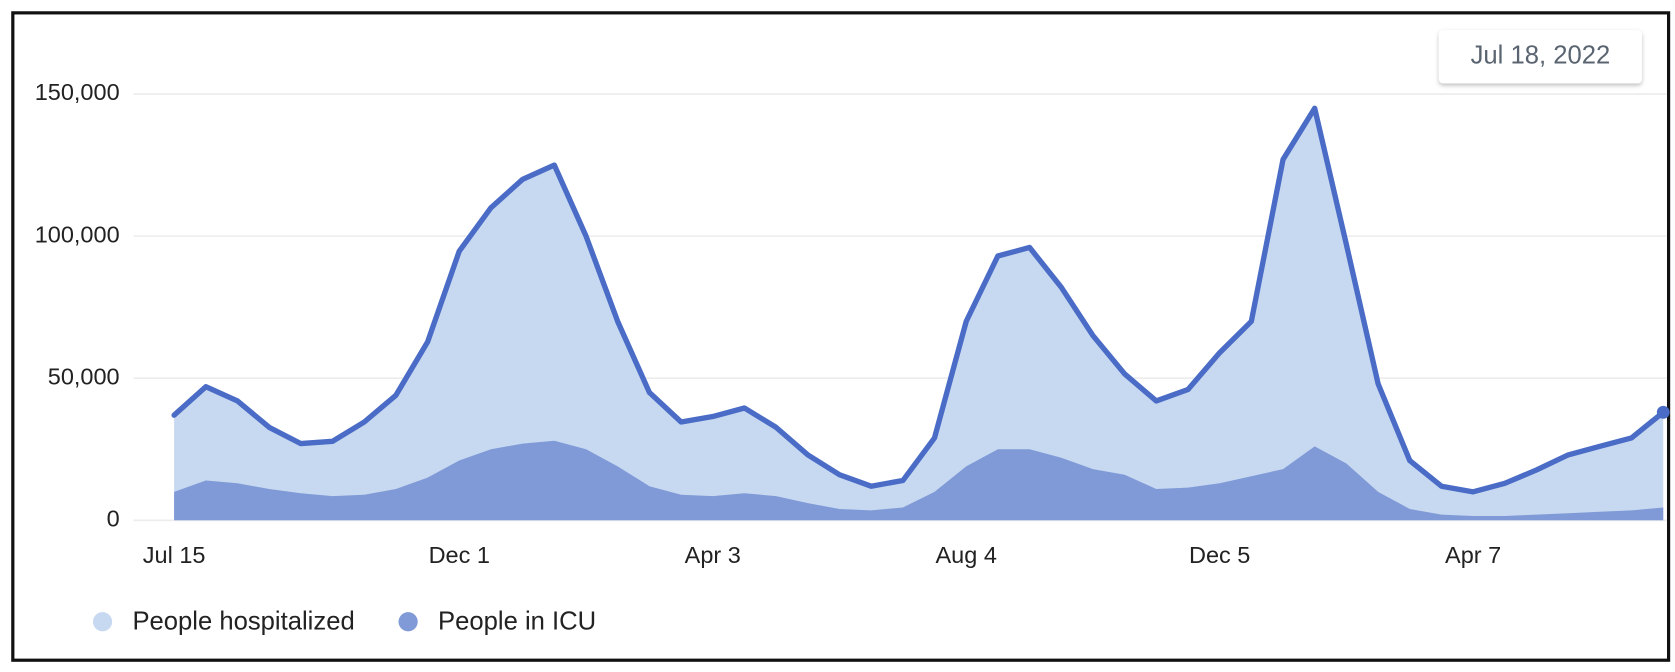 The width and height of the screenshot is (1675, 672). I want to click on tooltip-box, so click(1540, 56).